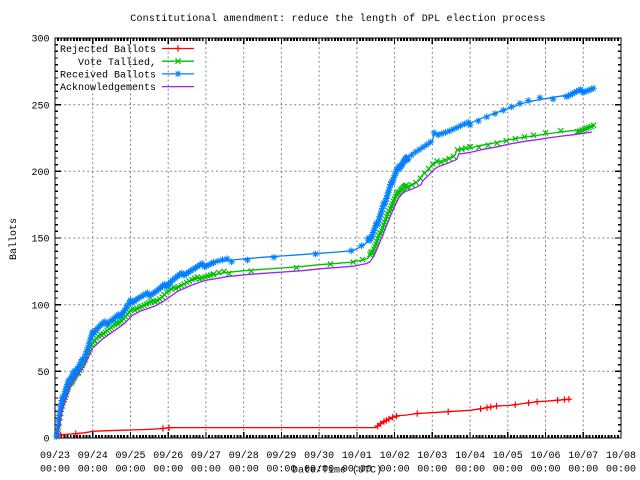 The width and height of the screenshot is (640, 480). I want to click on svg-text: 50, so click(43, 373).